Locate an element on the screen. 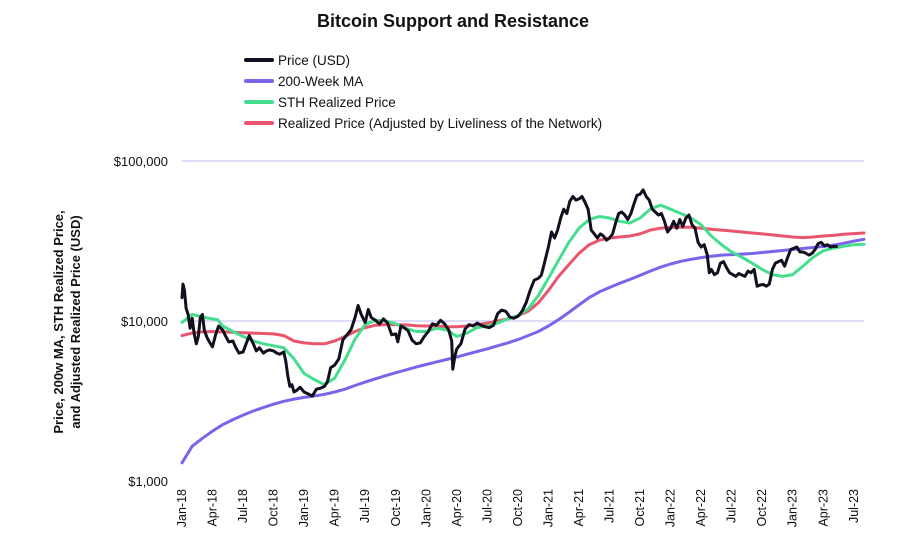 Image resolution: width=900 pixels, height=554 pixels. legend-label-0: Price (USD) is located at coordinates (314, 60).